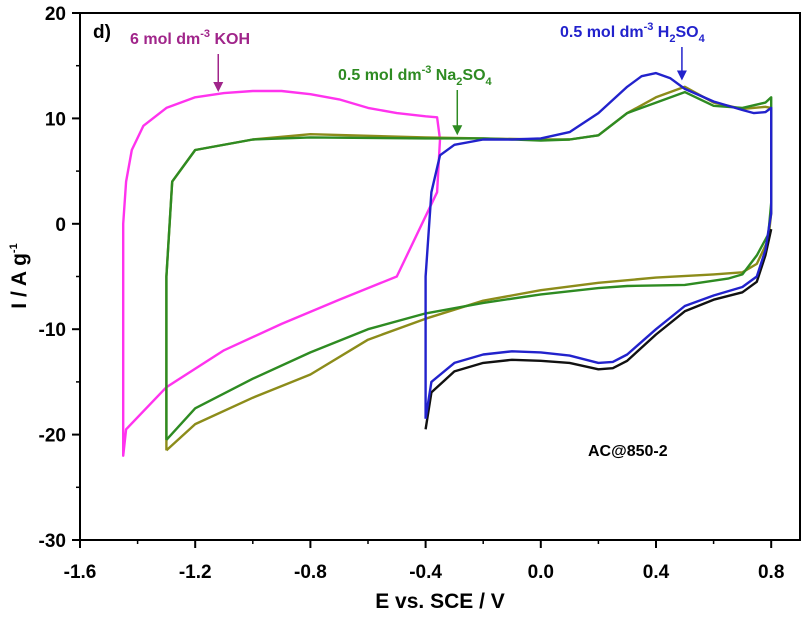 This screenshot has height=621, width=802. I want to click on panel-label: d), so click(102, 32).